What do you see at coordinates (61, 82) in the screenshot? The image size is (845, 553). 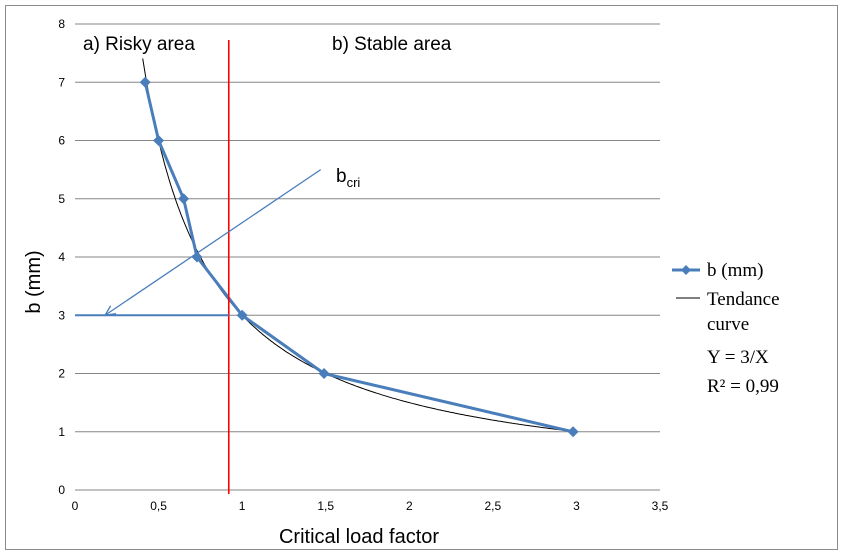 I see `y-tick-label: 7` at bounding box center [61, 82].